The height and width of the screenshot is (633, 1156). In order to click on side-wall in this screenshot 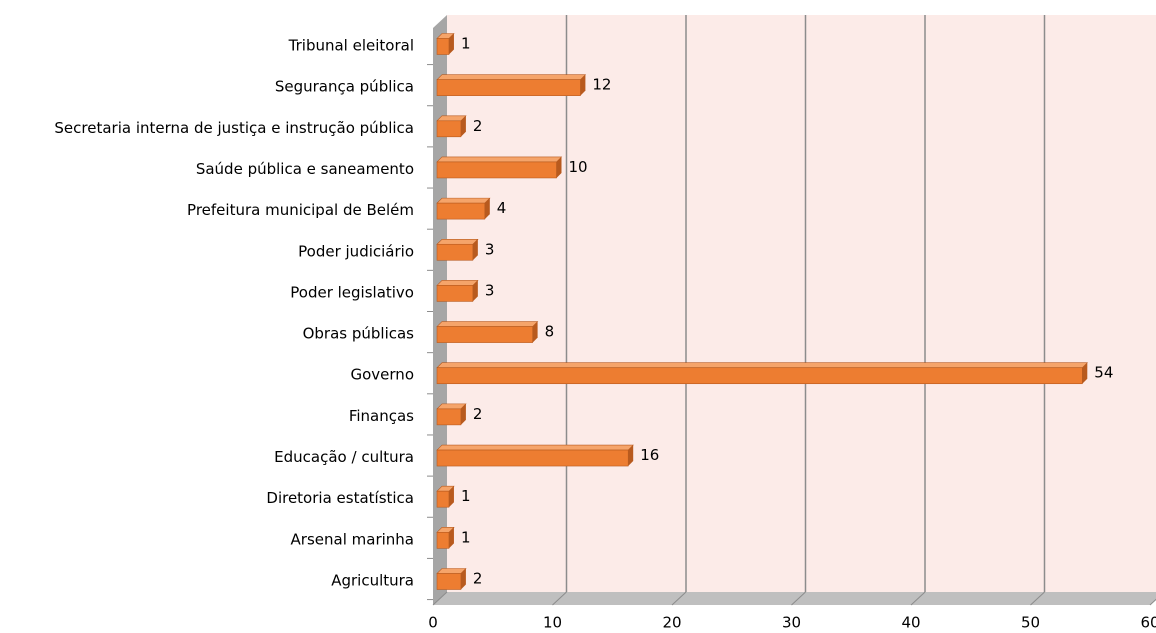, I will do `click(440, 310)`.